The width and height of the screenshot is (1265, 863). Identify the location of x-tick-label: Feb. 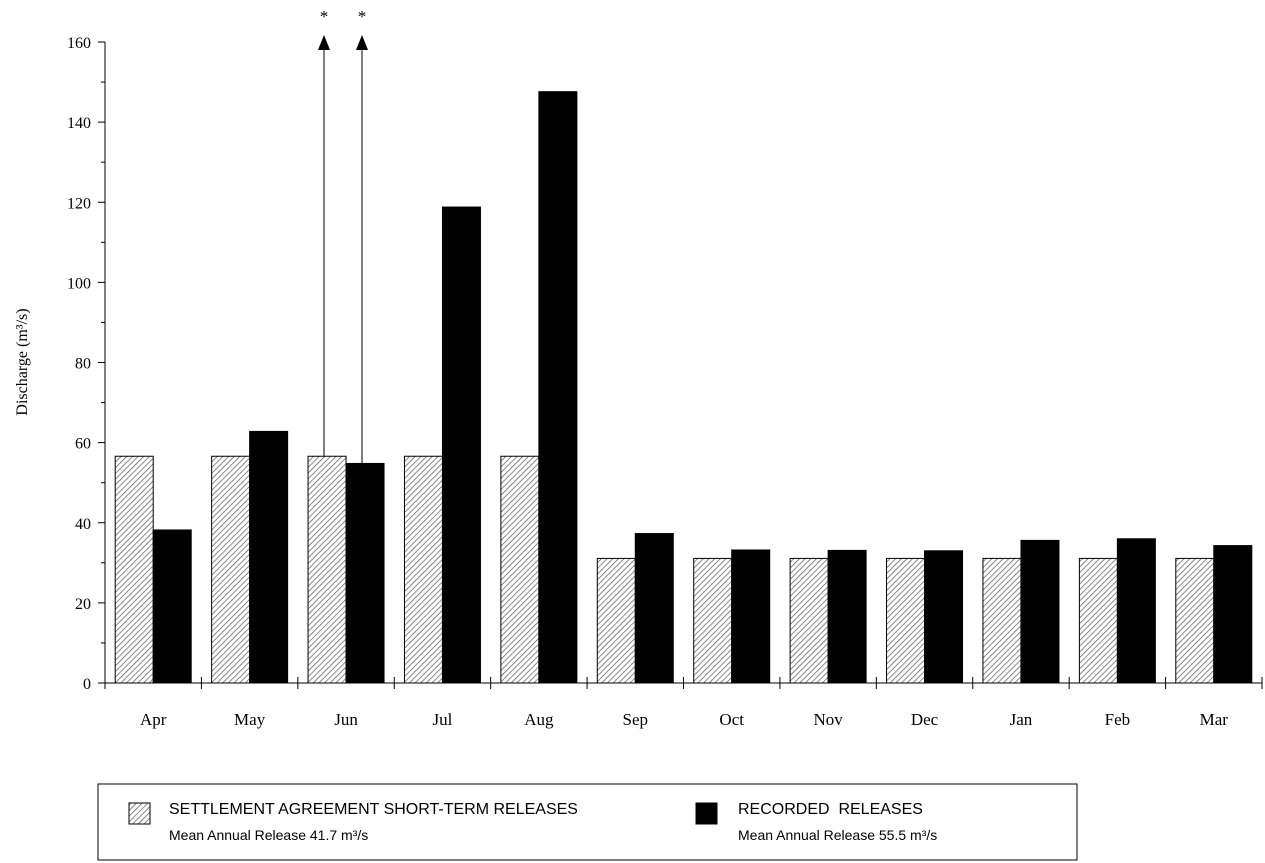
(1118, 719).